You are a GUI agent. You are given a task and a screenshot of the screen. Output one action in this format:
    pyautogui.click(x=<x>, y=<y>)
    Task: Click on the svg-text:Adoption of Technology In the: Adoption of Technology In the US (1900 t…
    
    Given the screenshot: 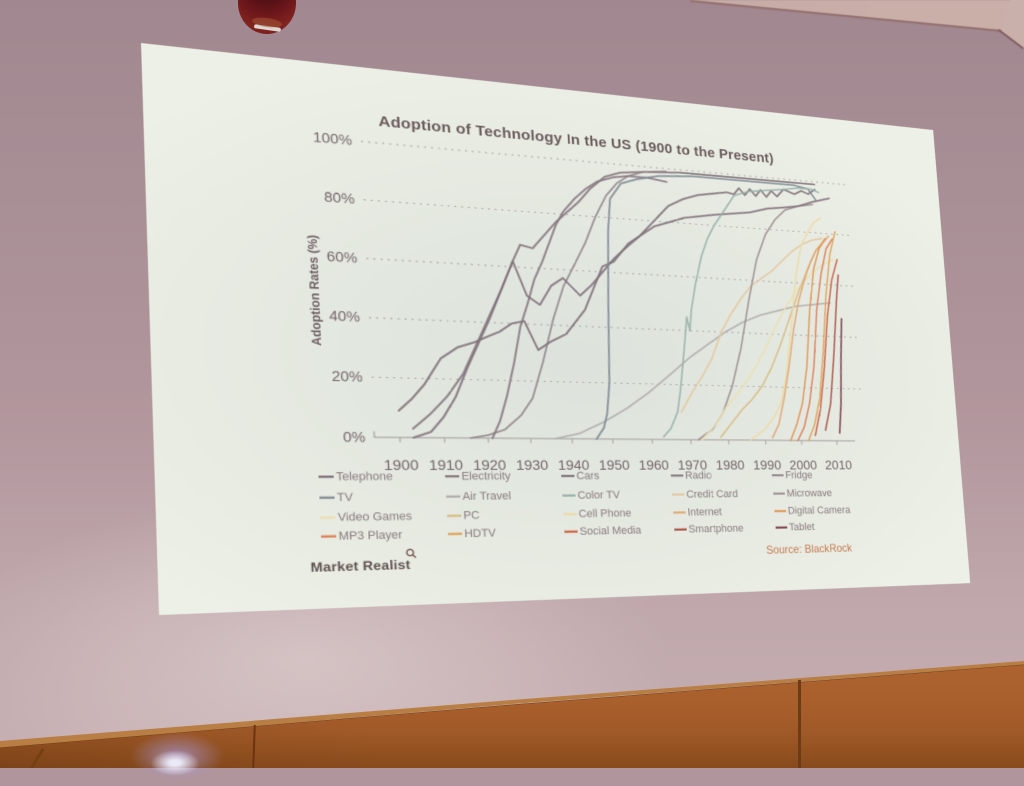 What is the action you would take?
    pyautogui.click(x=576, y=139)
    